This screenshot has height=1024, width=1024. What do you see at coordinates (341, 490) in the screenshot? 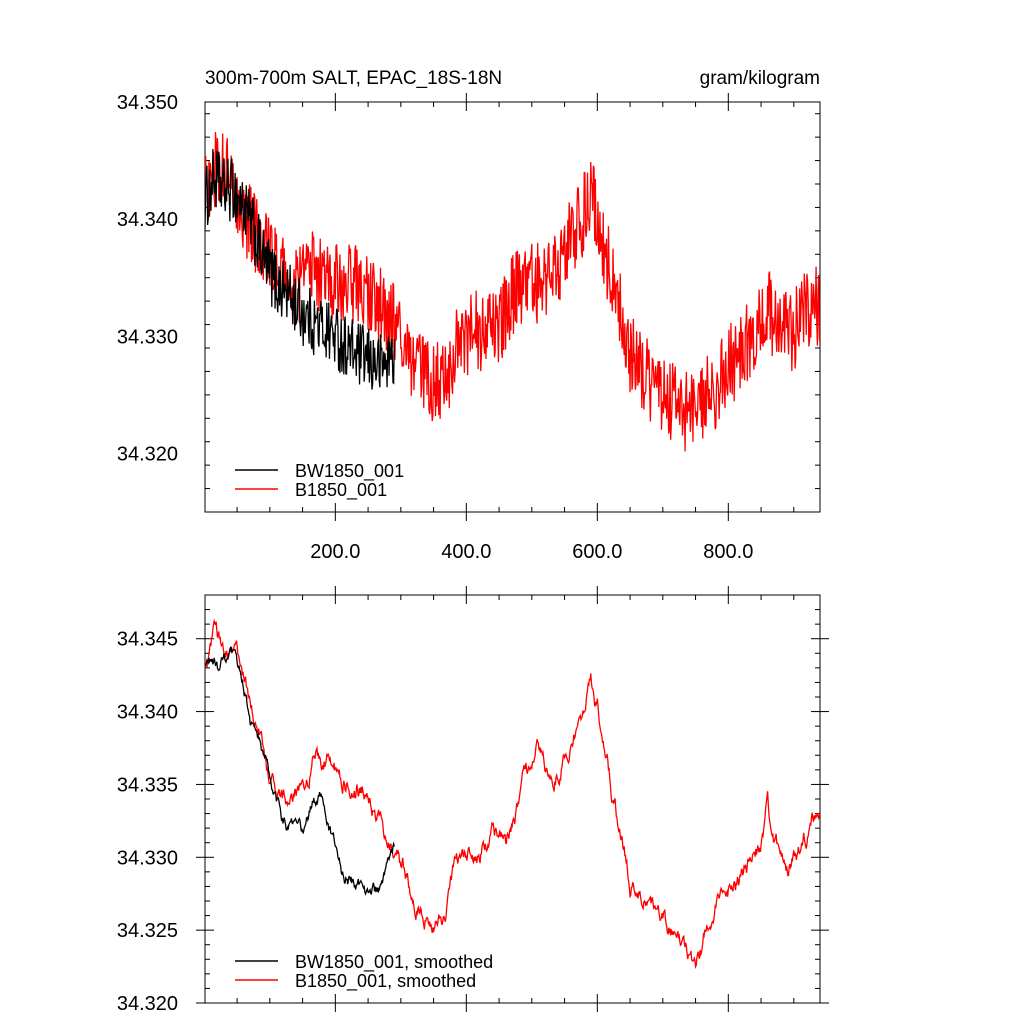
I see `legend-label: B1850_001` at bounding box center [341, 490].